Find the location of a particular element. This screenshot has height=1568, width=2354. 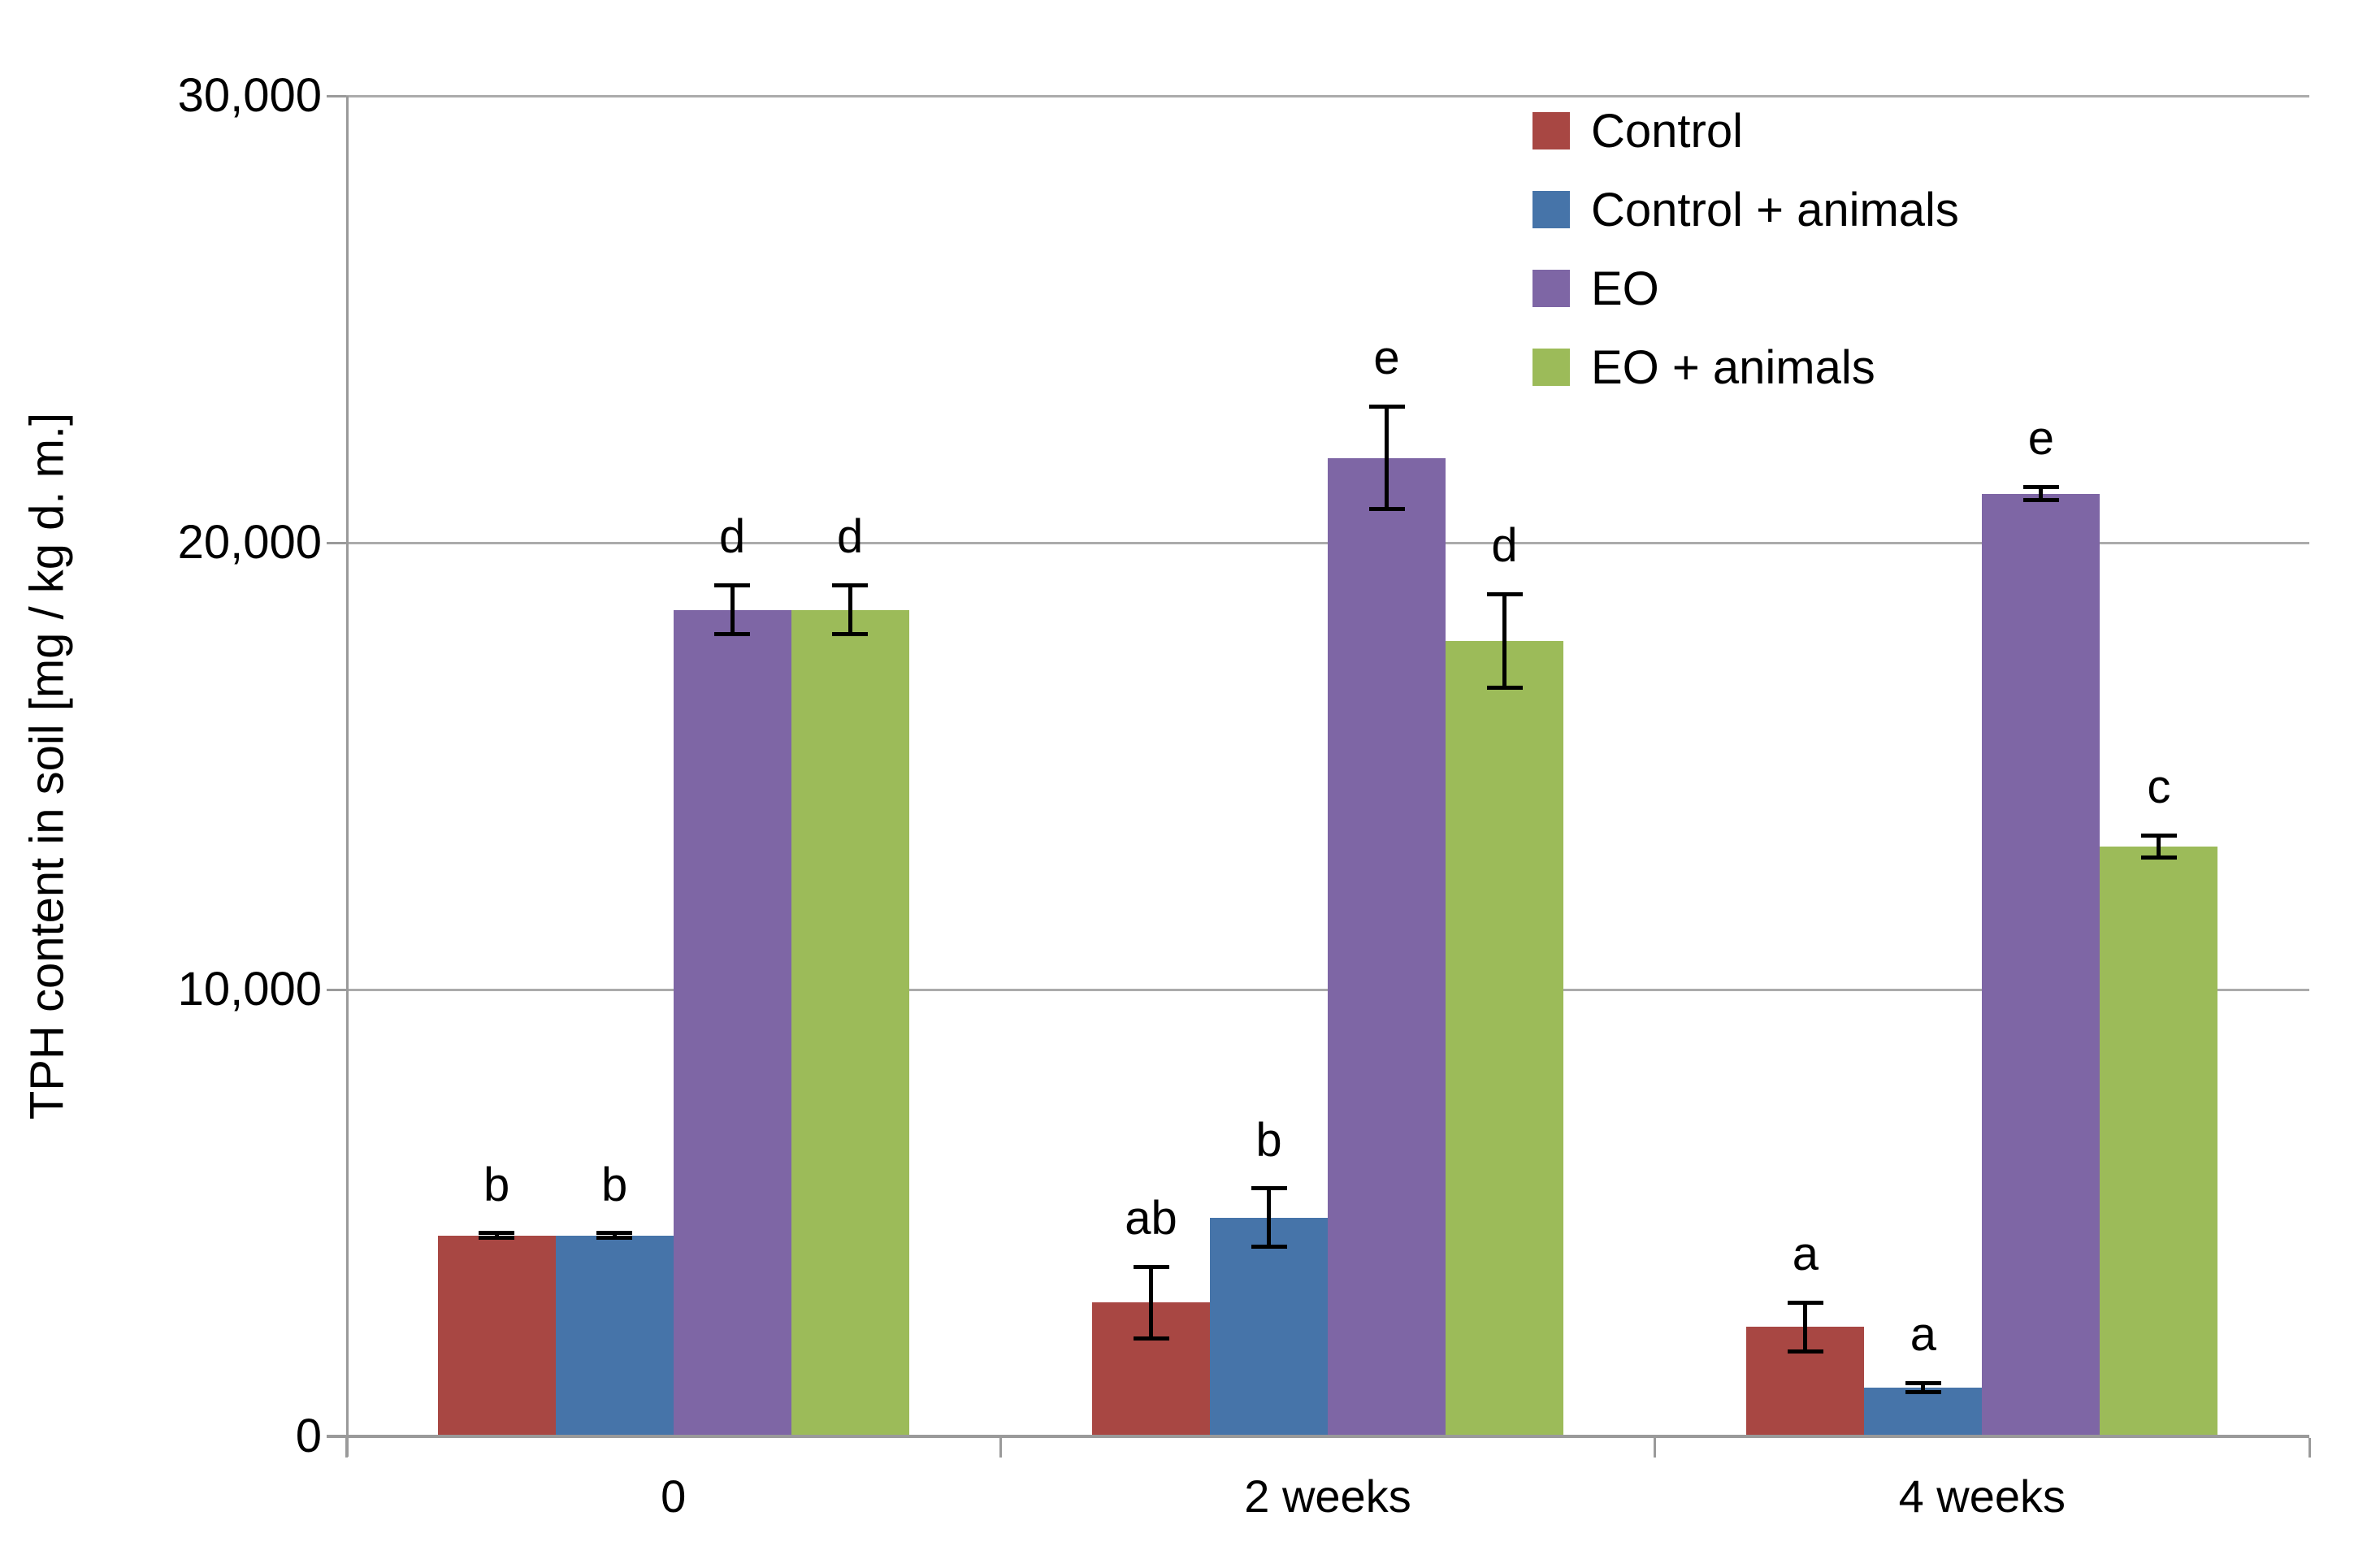

legend-item: Control + animals is located at coordinates (1745, 210).